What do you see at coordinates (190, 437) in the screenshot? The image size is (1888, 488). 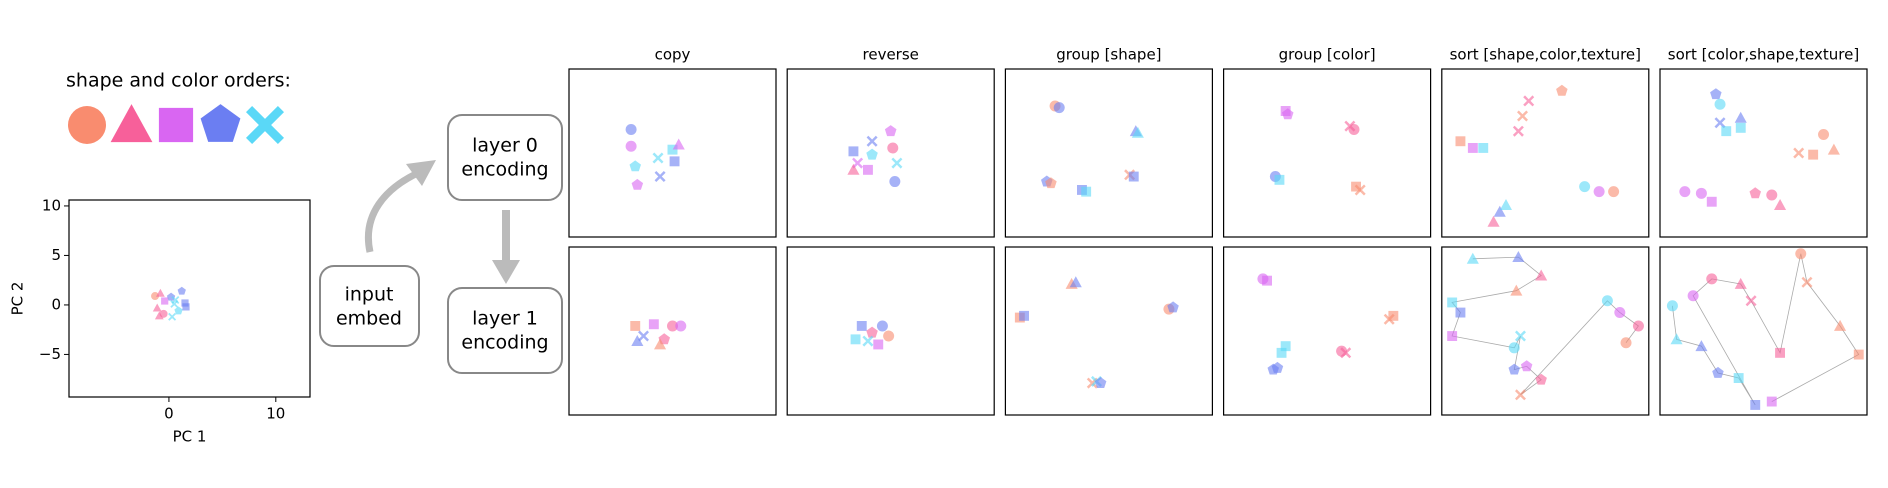 I see `x-axis-label: PC 1` at bounding box center [190, 437].